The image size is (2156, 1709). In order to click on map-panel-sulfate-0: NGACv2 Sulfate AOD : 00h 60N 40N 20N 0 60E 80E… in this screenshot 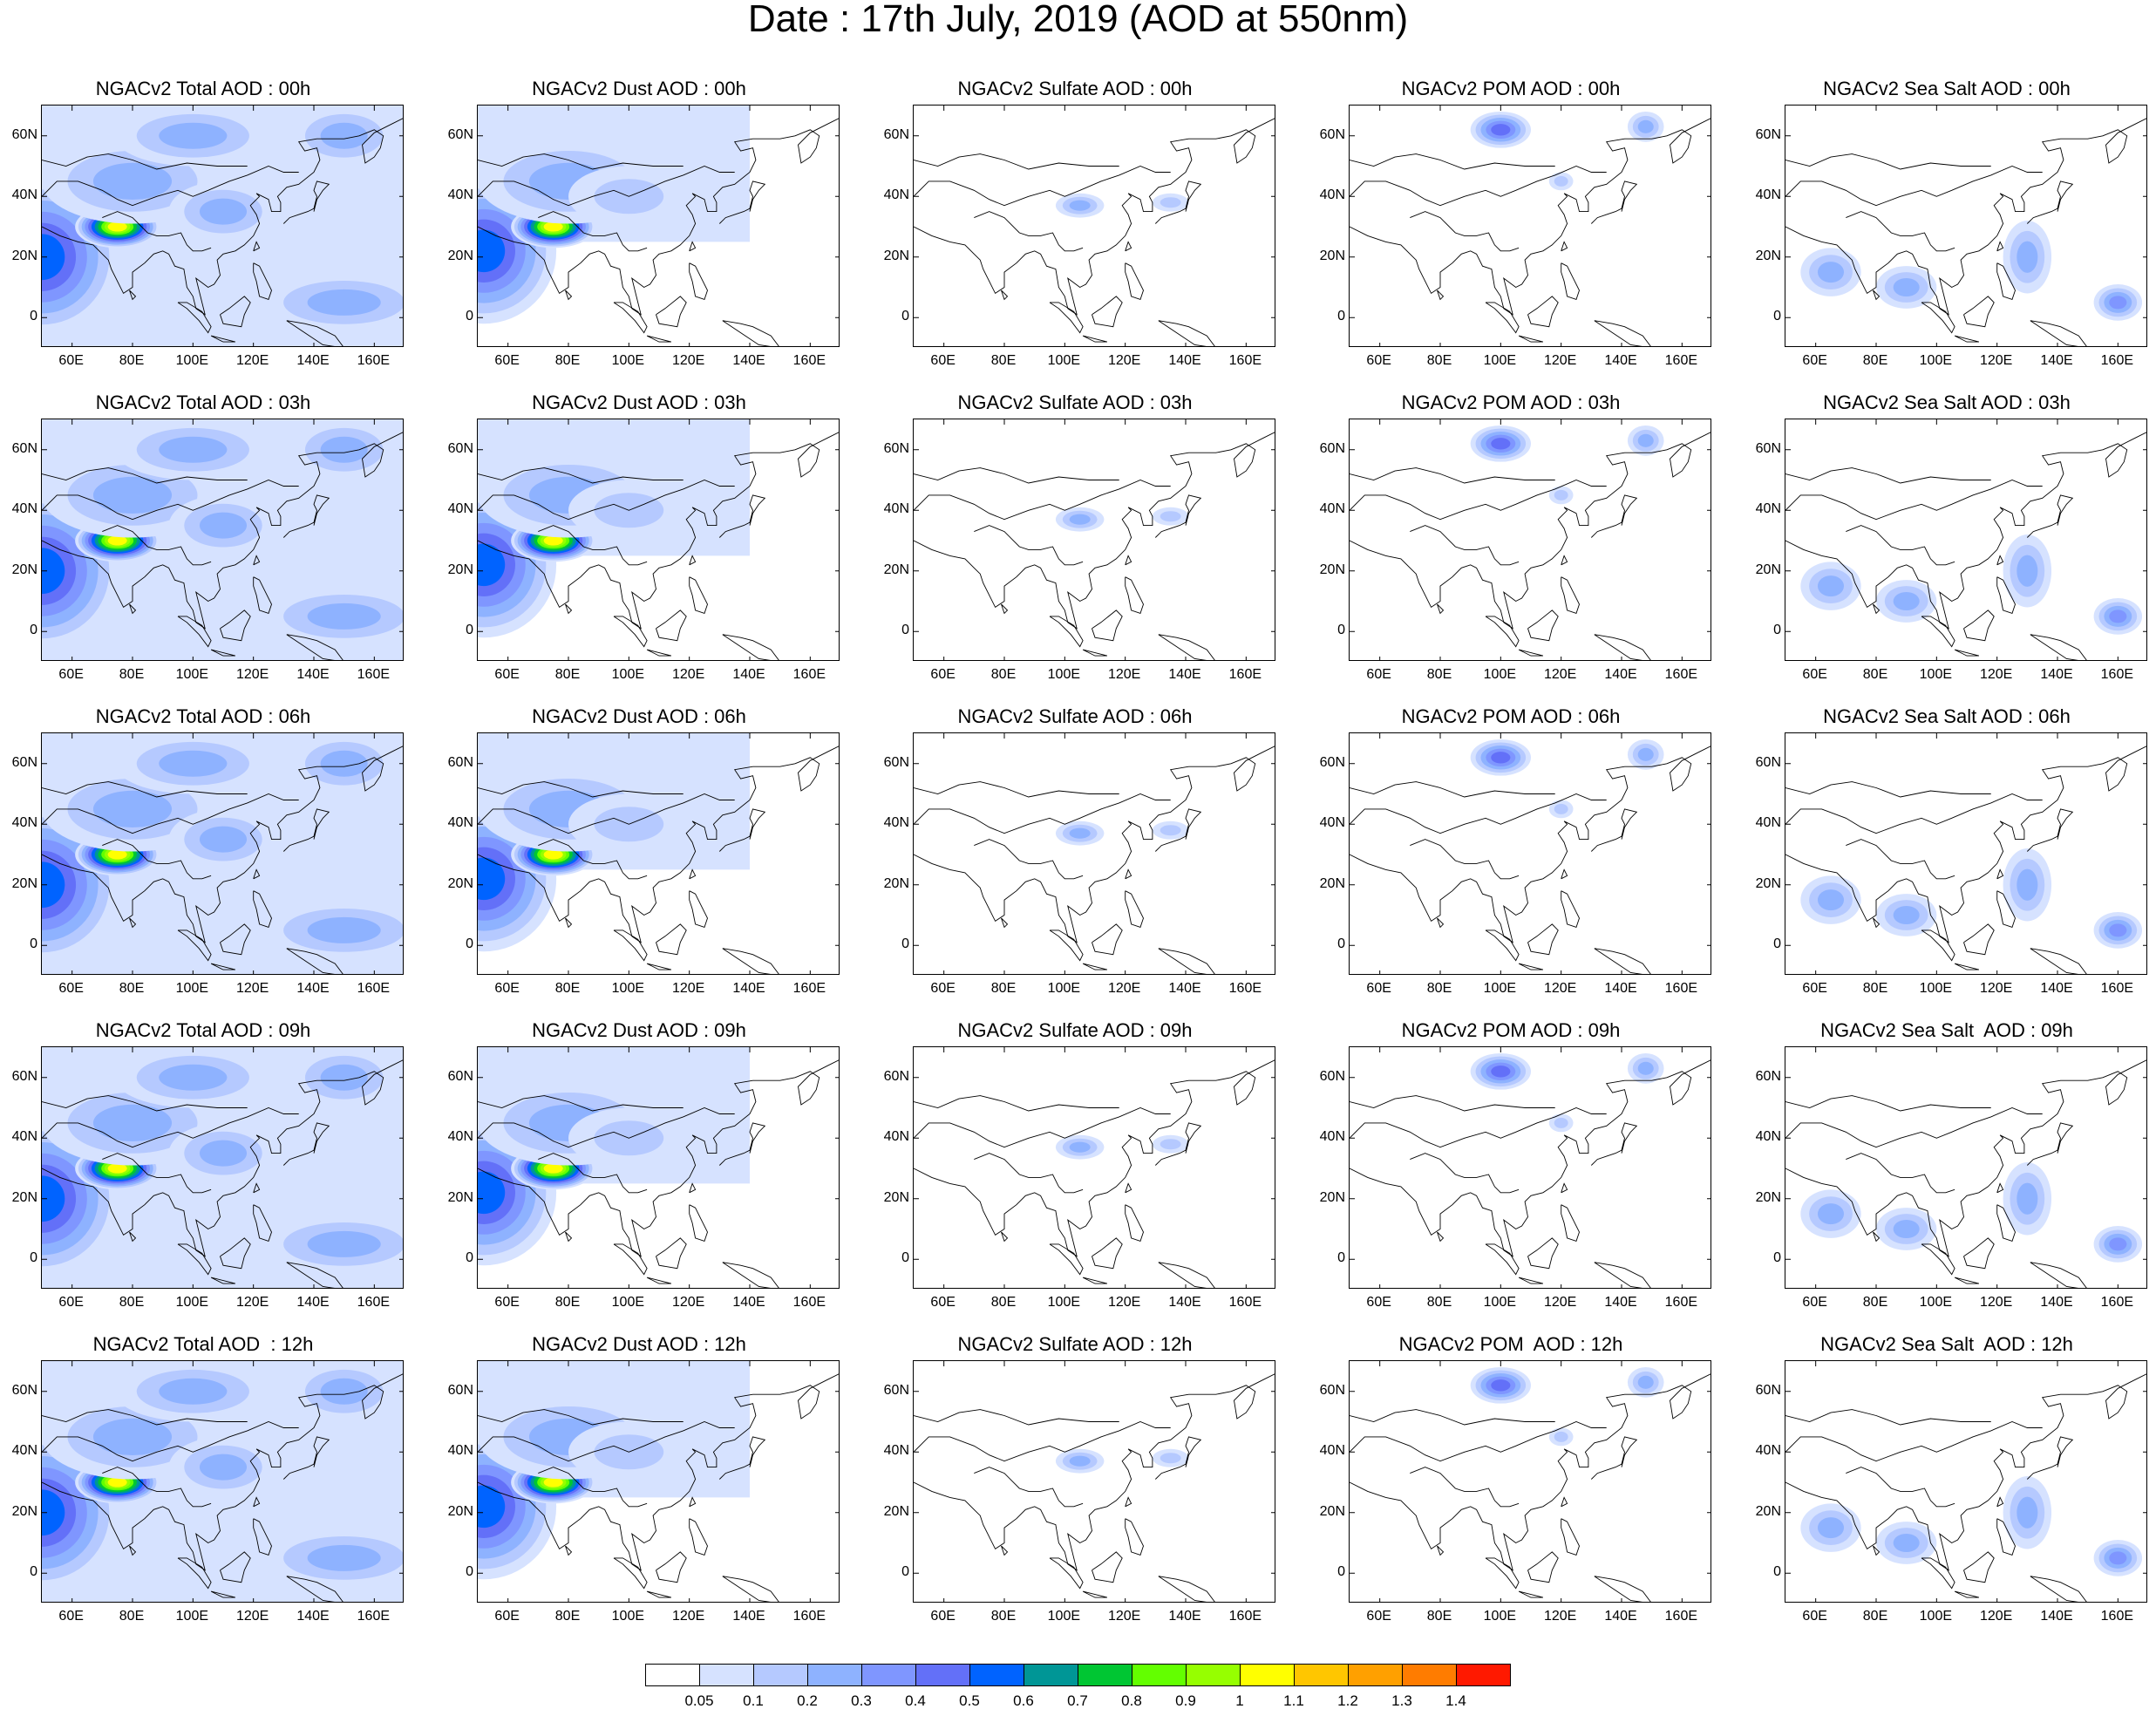, I will do `click(1074, 226)`.